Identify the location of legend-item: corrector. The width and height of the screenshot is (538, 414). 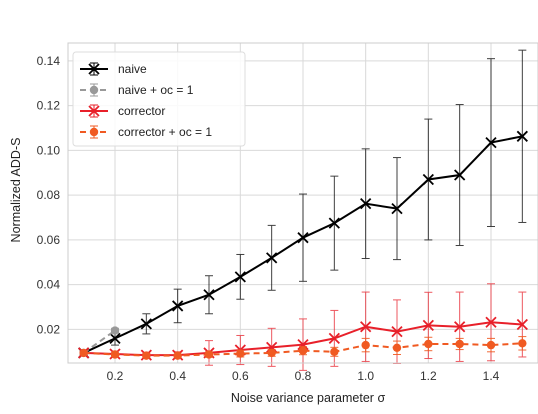
(122, 111).